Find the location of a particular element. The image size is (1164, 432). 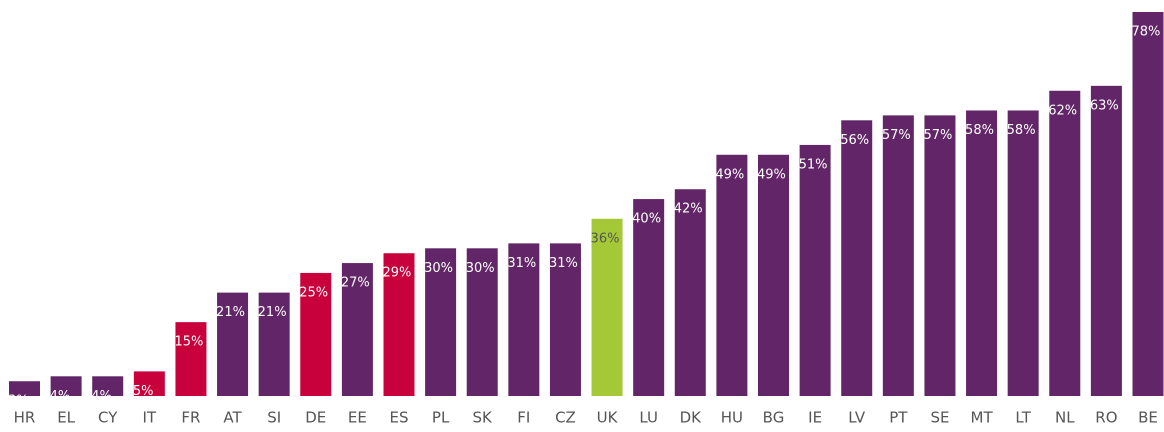

category-label: CZ is located at coordinates (565, 418).